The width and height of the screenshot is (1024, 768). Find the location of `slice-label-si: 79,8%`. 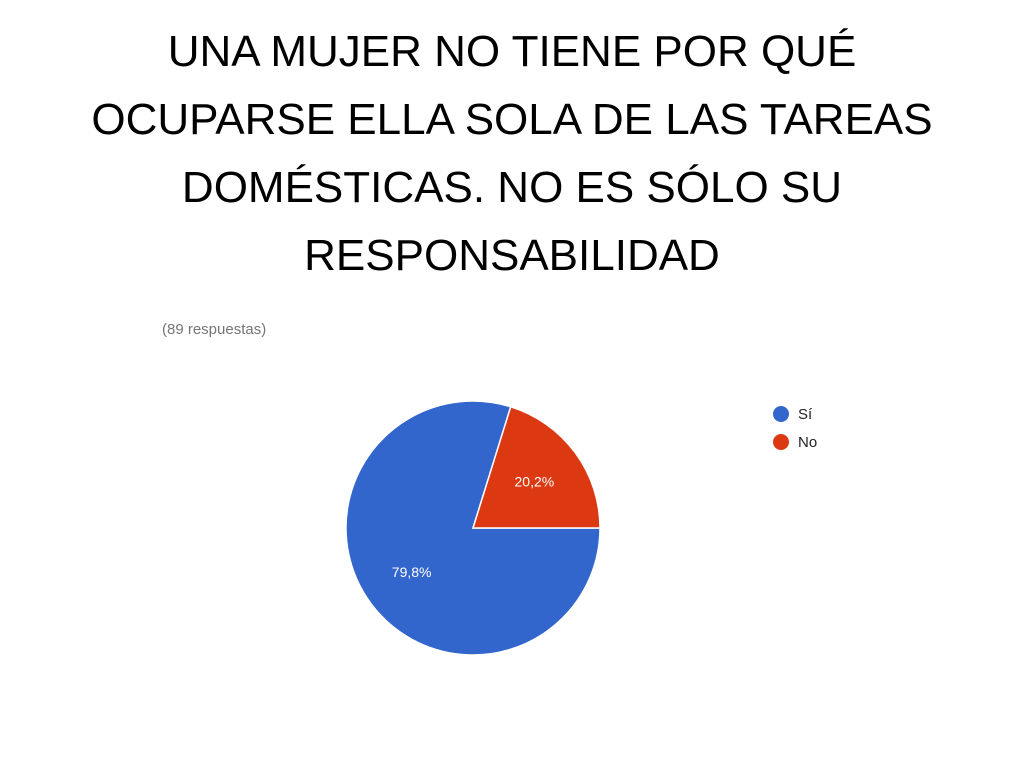

slice-label-si: 79,8% is located at coordinates (412, 572).